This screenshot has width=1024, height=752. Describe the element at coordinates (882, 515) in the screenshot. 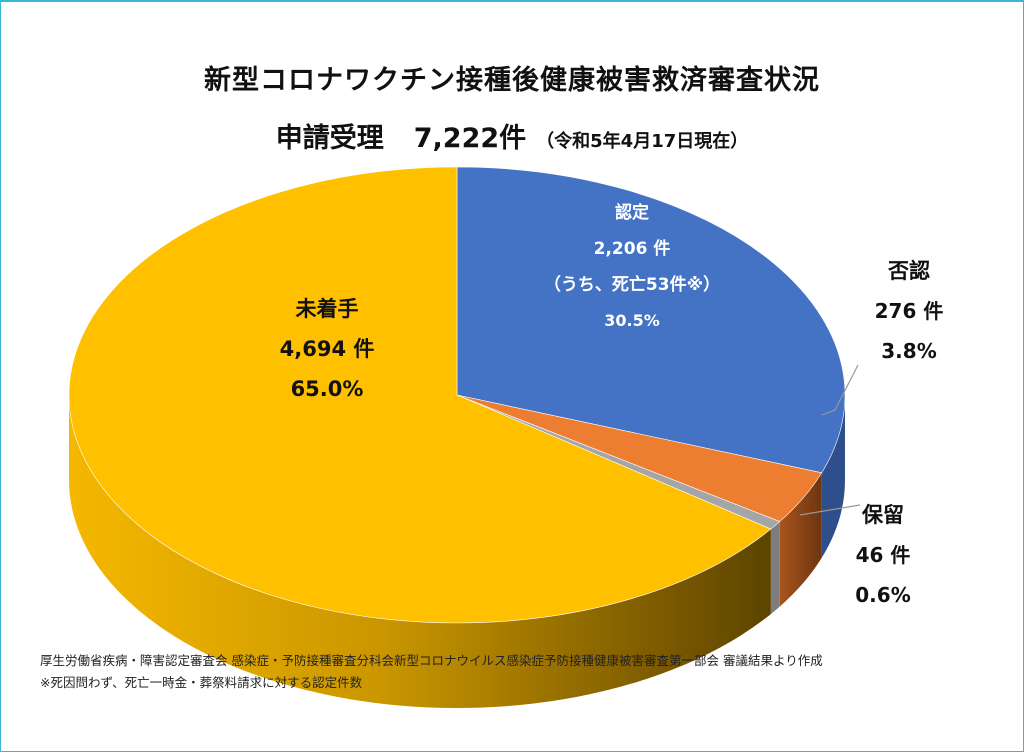

I see `label-pending-name: 保留` at that location.